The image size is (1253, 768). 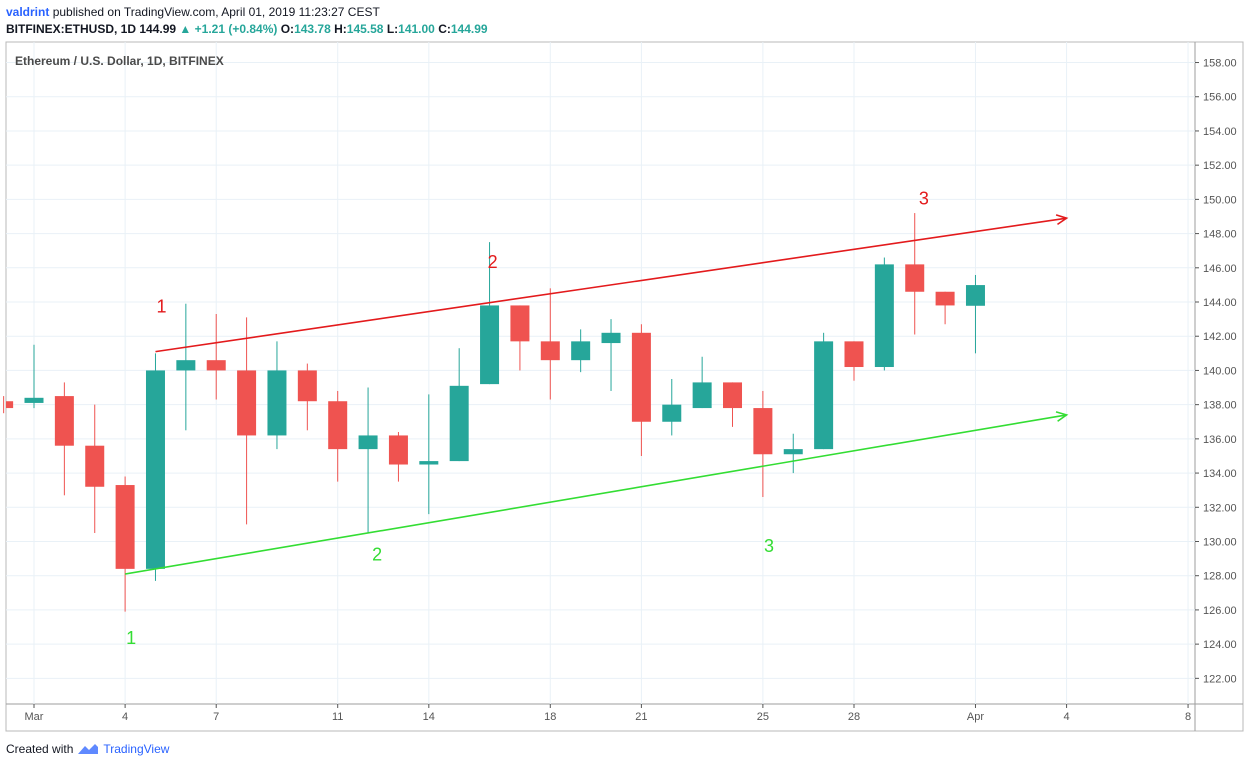 What do you see at coordinates (763, 717) in the screenshot?
I see `x-tick-label: 25` at bounding box center [763, 717].